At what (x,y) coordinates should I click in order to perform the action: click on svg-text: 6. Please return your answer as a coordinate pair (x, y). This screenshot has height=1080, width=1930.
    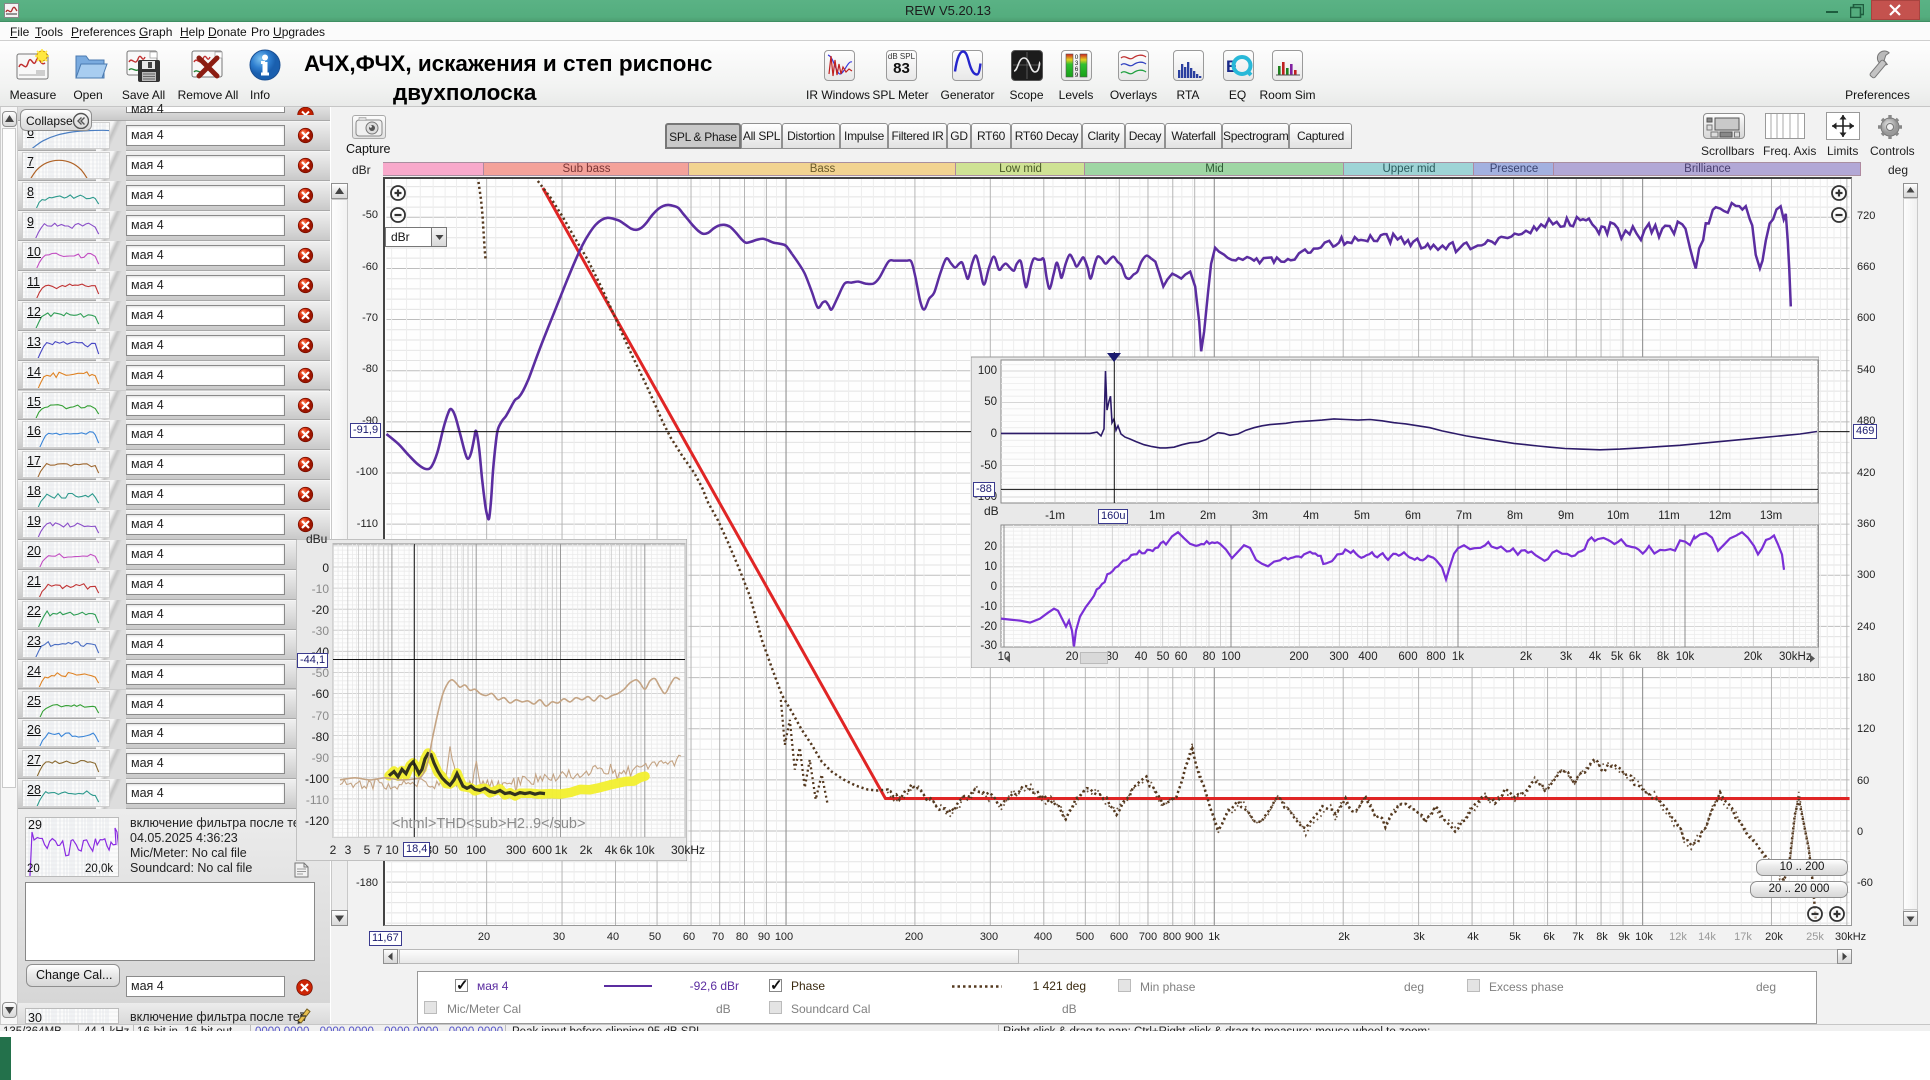
    Looking at the image, I should click on (1077, 69).